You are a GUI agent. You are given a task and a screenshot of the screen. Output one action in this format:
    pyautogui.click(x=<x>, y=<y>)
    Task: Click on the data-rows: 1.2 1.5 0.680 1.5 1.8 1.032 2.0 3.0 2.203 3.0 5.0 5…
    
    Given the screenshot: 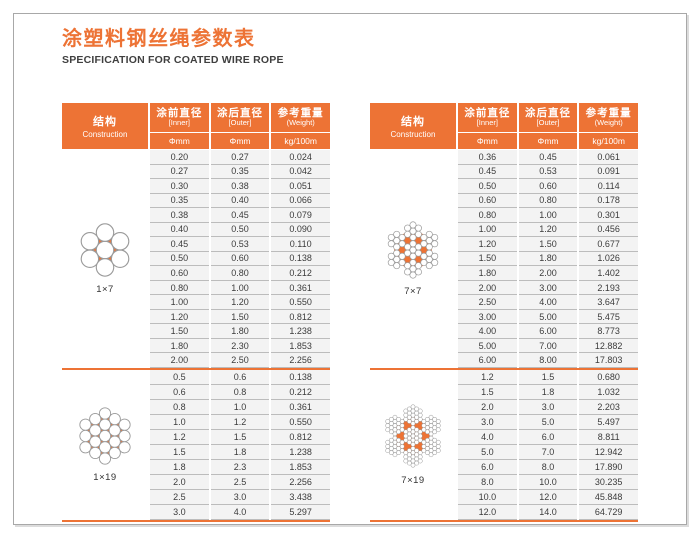 What is the action you would take?
    pyautogui.click(x=548, y=445)
    